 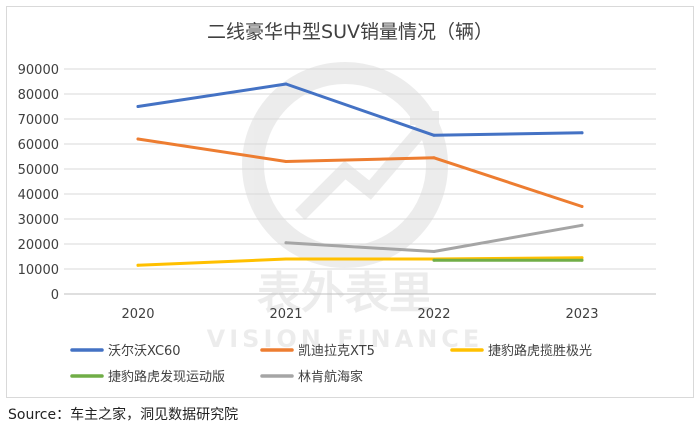 I want to click on y-tick-label: 20000, so click(x=38, y=245).